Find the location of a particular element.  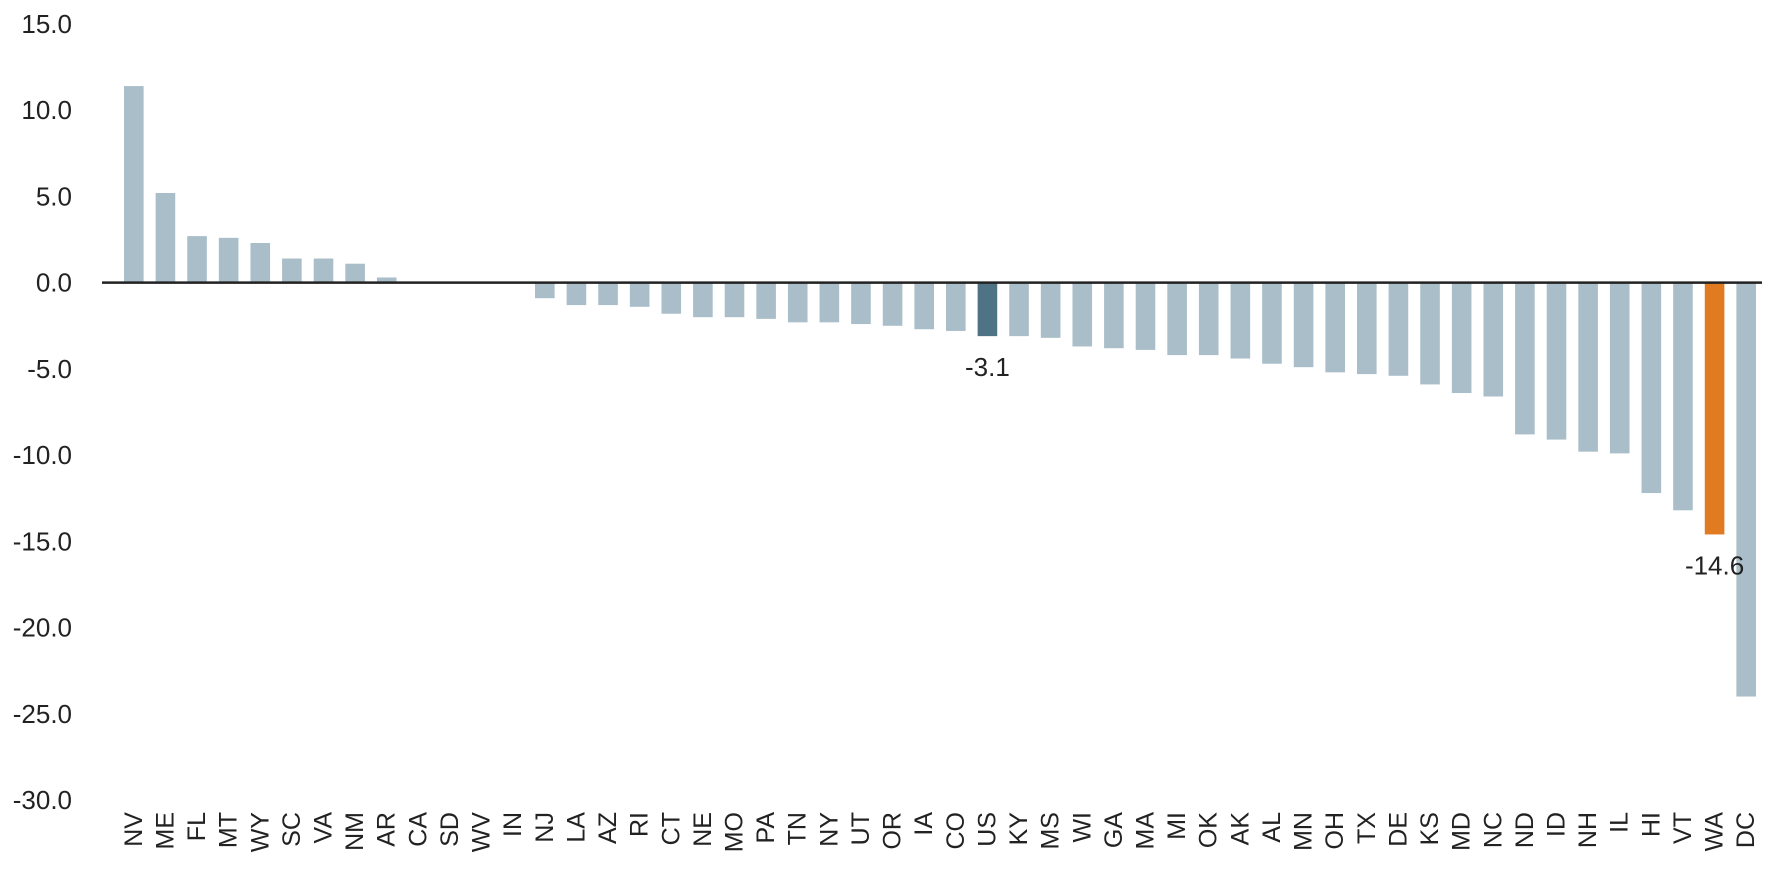

bar-dc is located at coordinates (1746, 489).